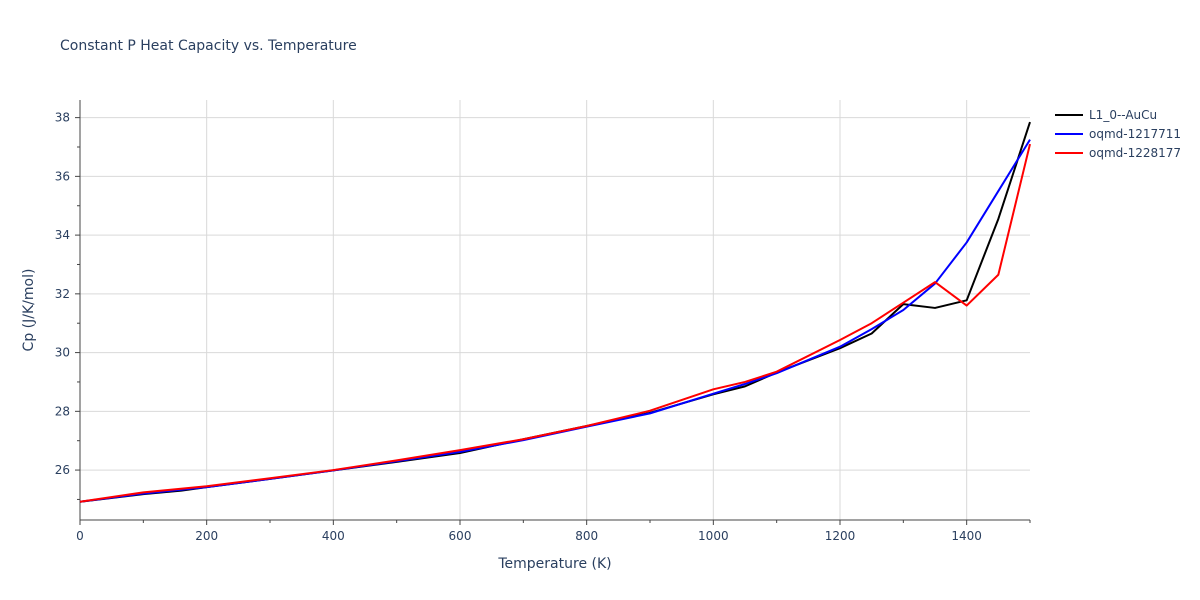 This screenshot has height=600, width=1200. What do you see at coordinates (206, 536) in the screenshot?
I see `x-tick-label: 200` at bounding box center [206, 536].